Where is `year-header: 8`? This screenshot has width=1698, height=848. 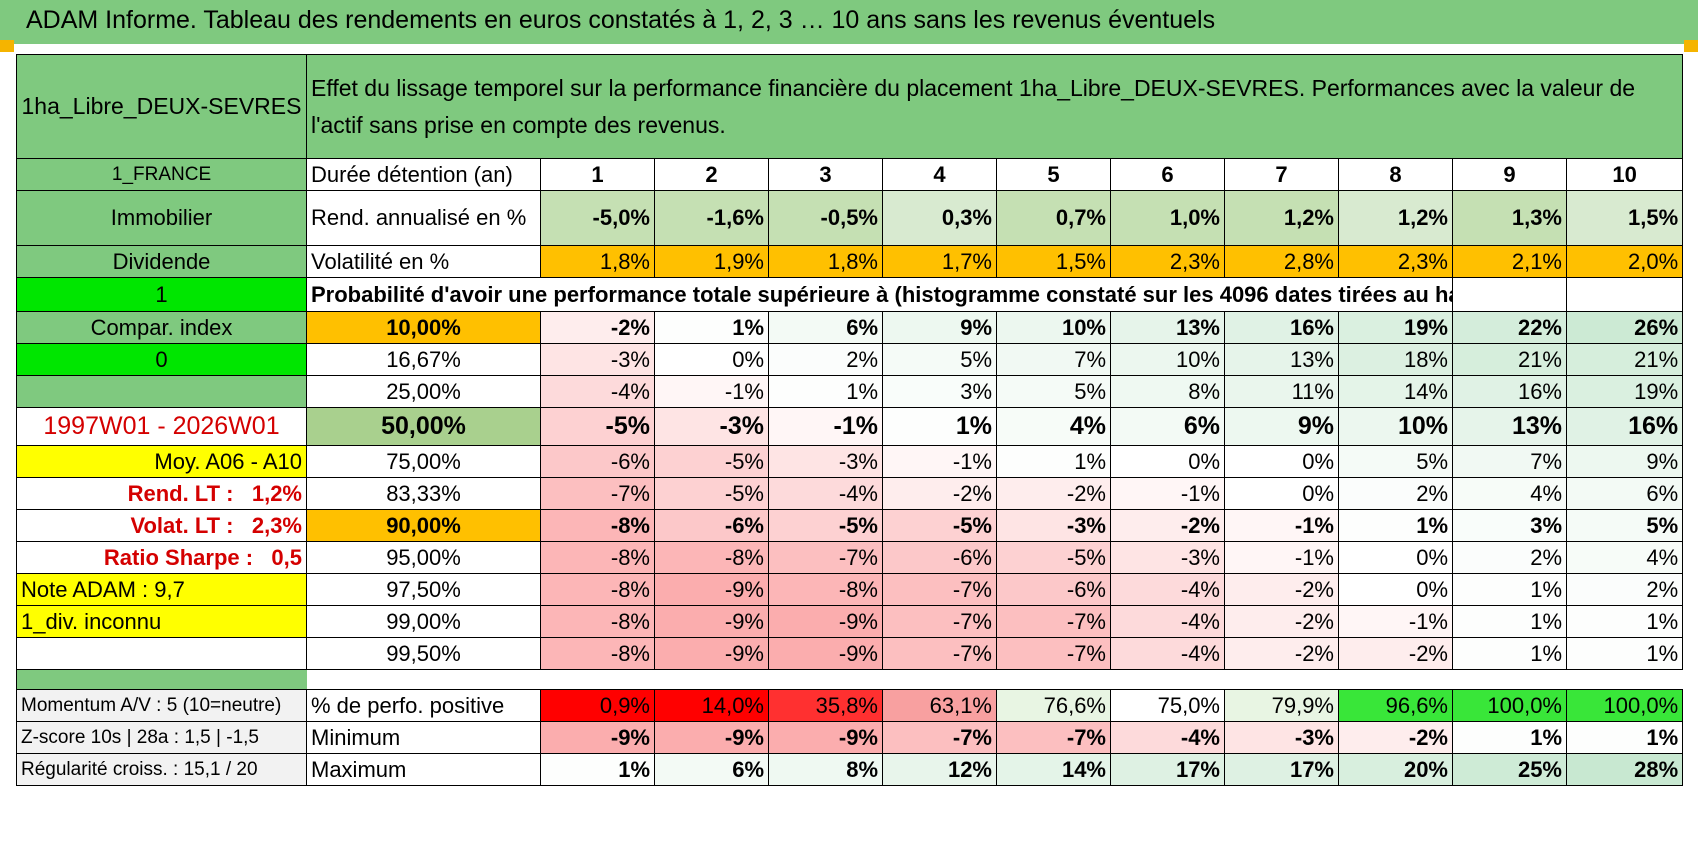
year-header: 8 is located at coordinates (1395, 174).